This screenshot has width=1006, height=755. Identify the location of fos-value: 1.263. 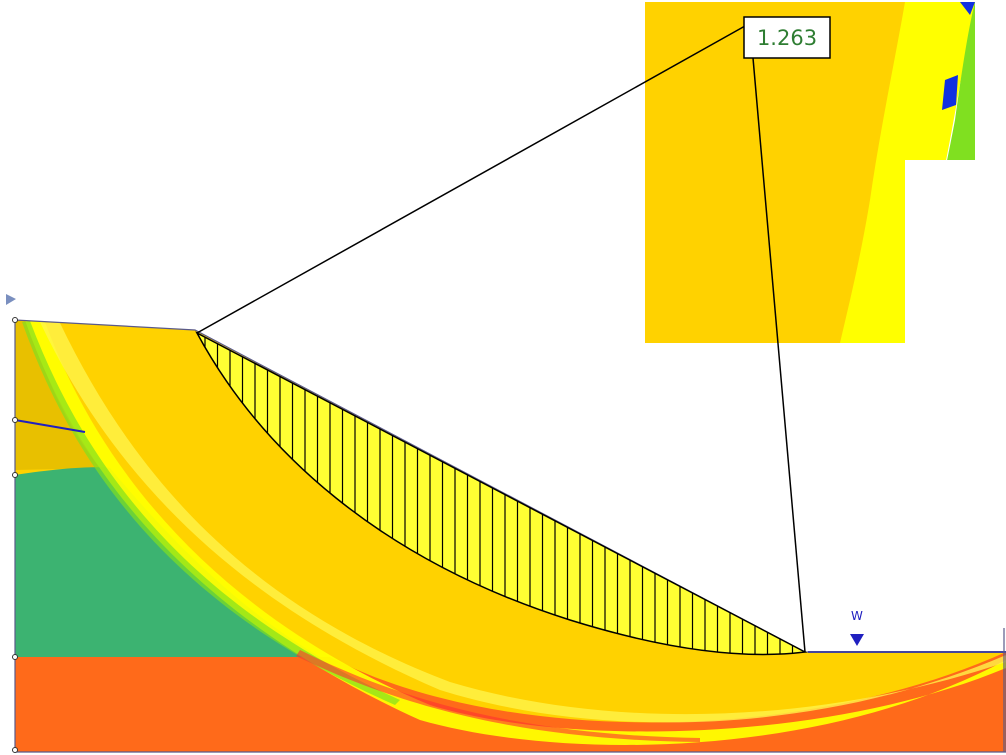
(787, 38).